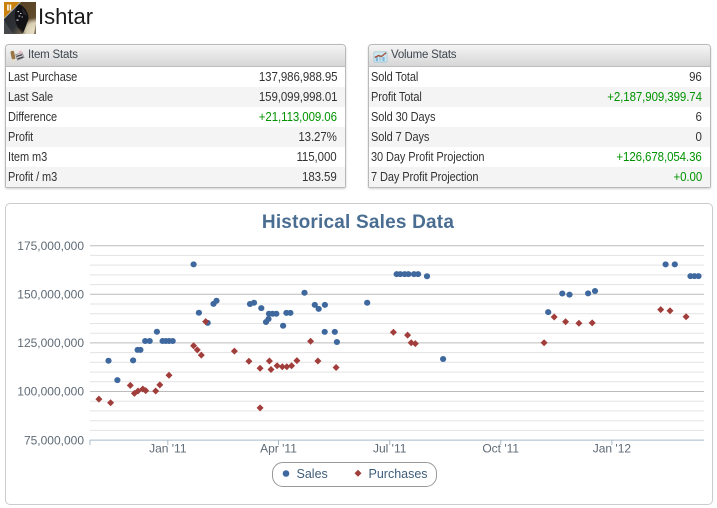 This screenshot has height=508, width=717. What do you see at coordinates (278, 449) in the screenshot?
I see `svg-text: Apr '11` at bounding box center [278, 449].